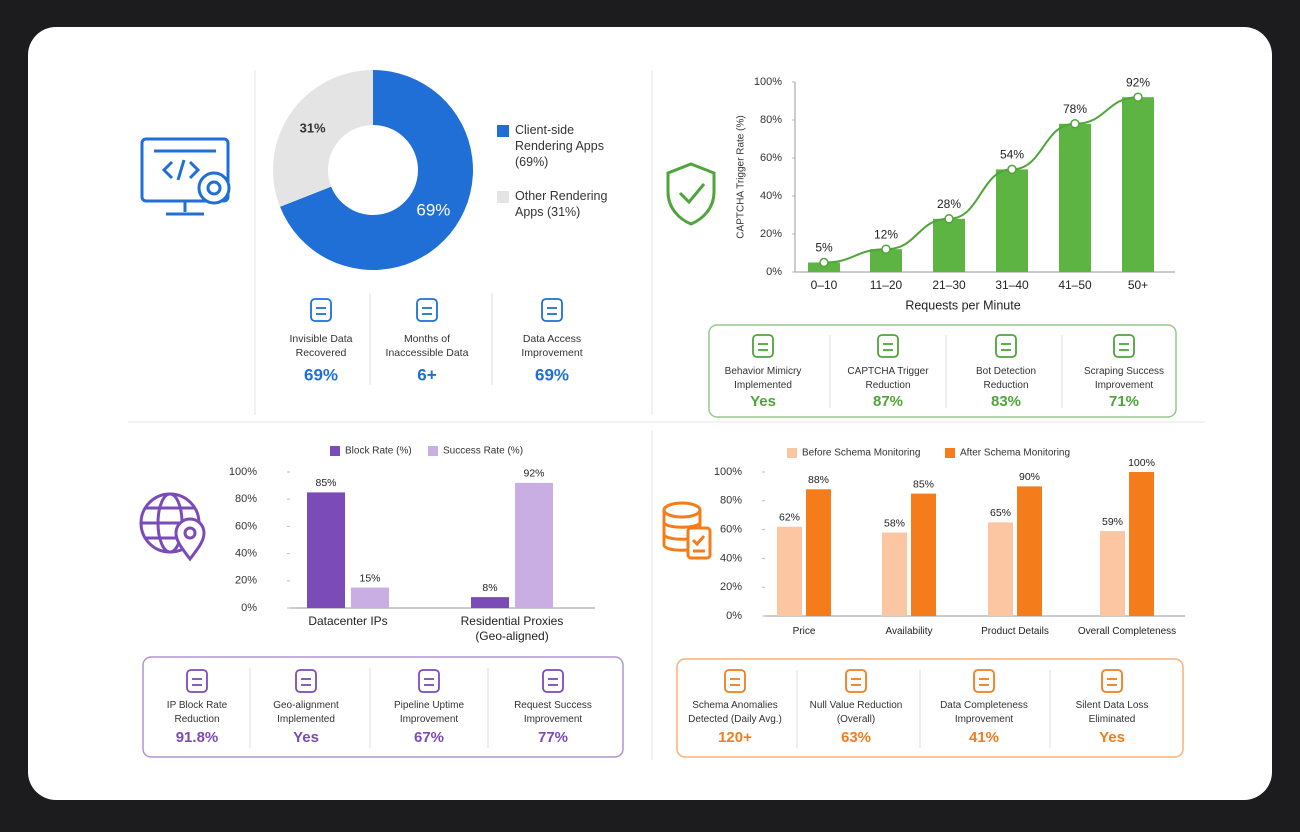 This screenshot has width=1300, height=832. I want to click on kpi-value: 67%, so click(429, 737).